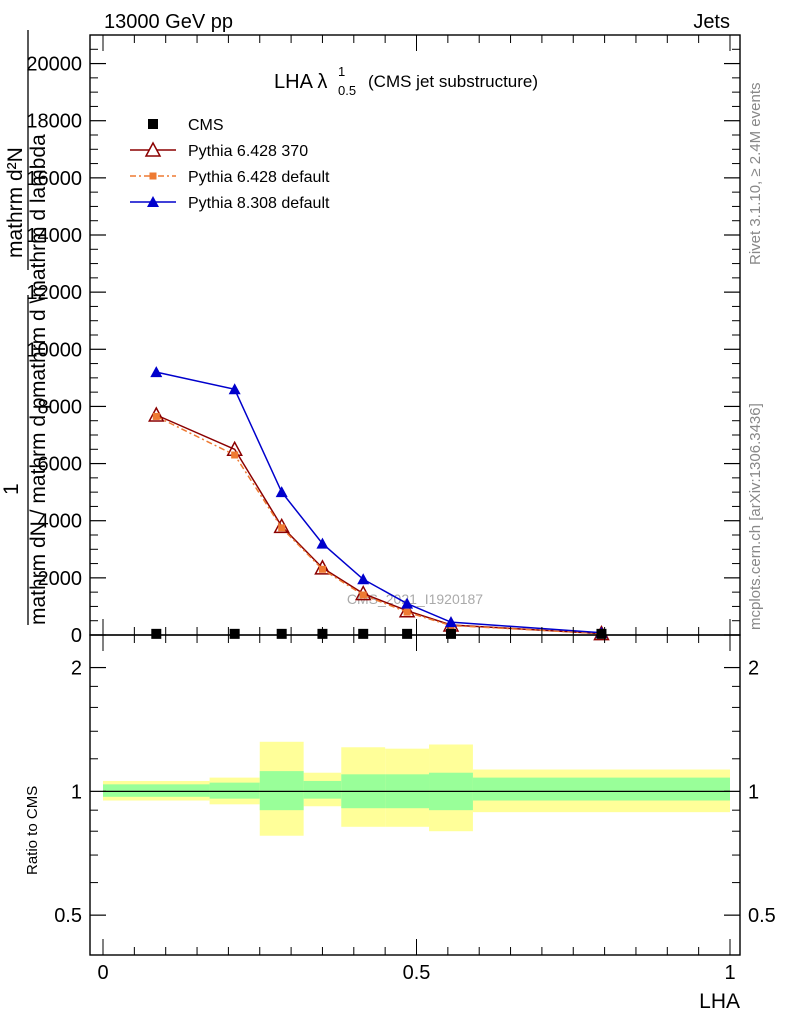  I want to click on chart-title-sub: 0.5, so click(347, 90).